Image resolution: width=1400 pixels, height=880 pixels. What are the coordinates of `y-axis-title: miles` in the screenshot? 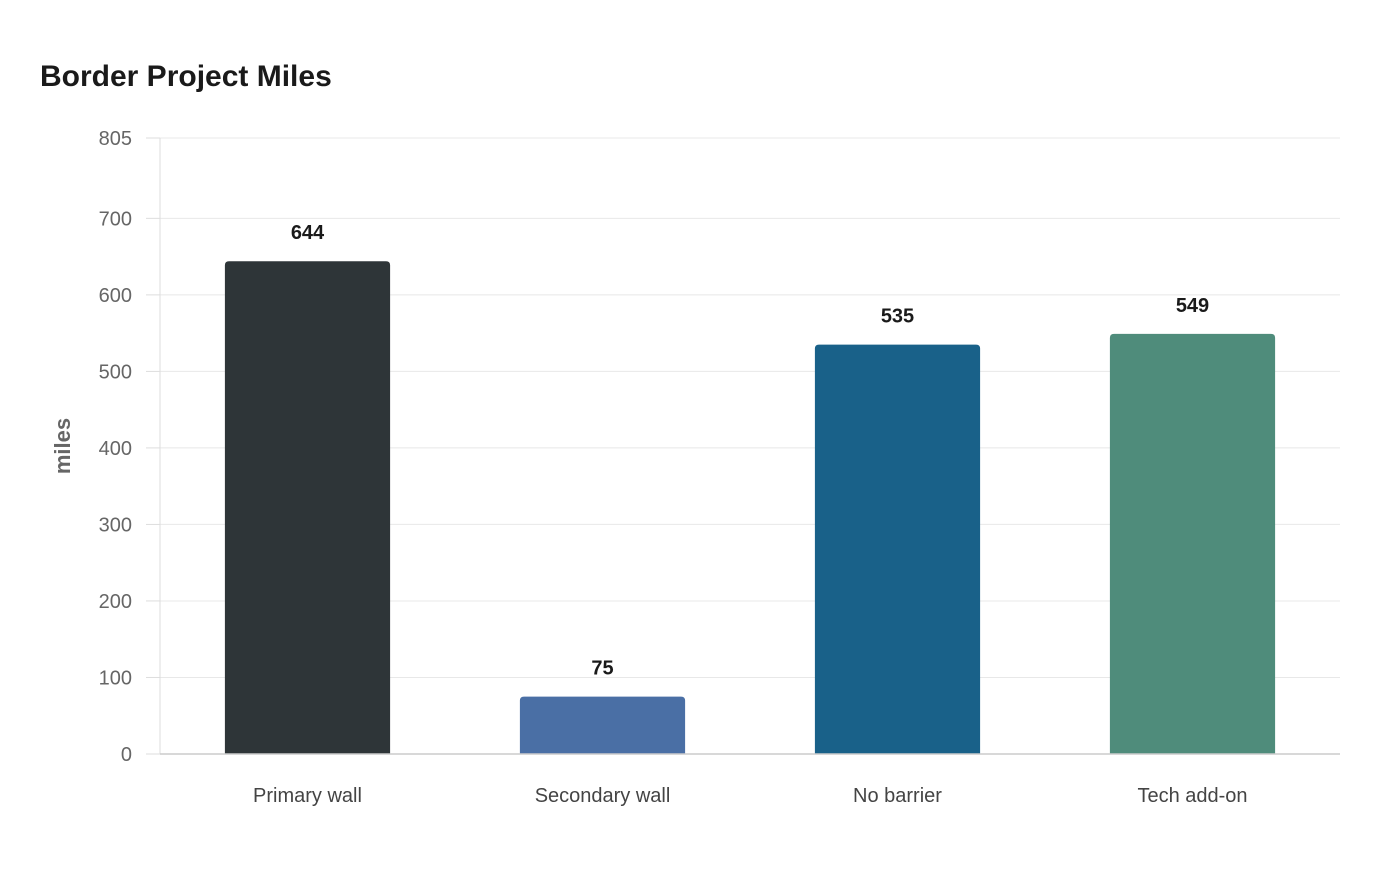 It's located at (62, 446).